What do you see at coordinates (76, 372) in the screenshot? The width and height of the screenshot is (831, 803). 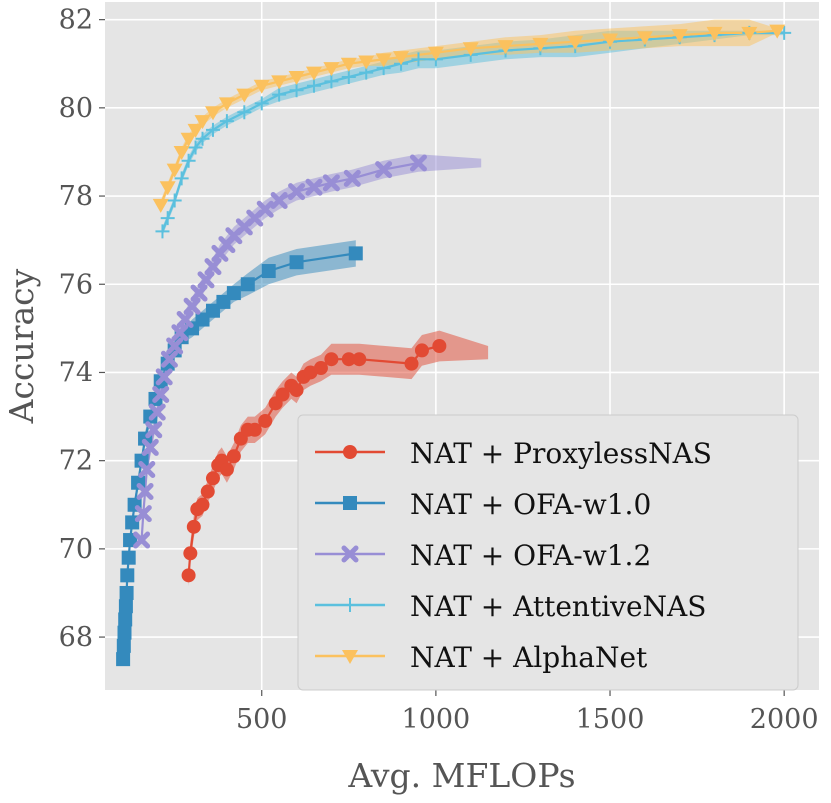 I see `y-tick-label: 74` at bounding box center [76, 372].